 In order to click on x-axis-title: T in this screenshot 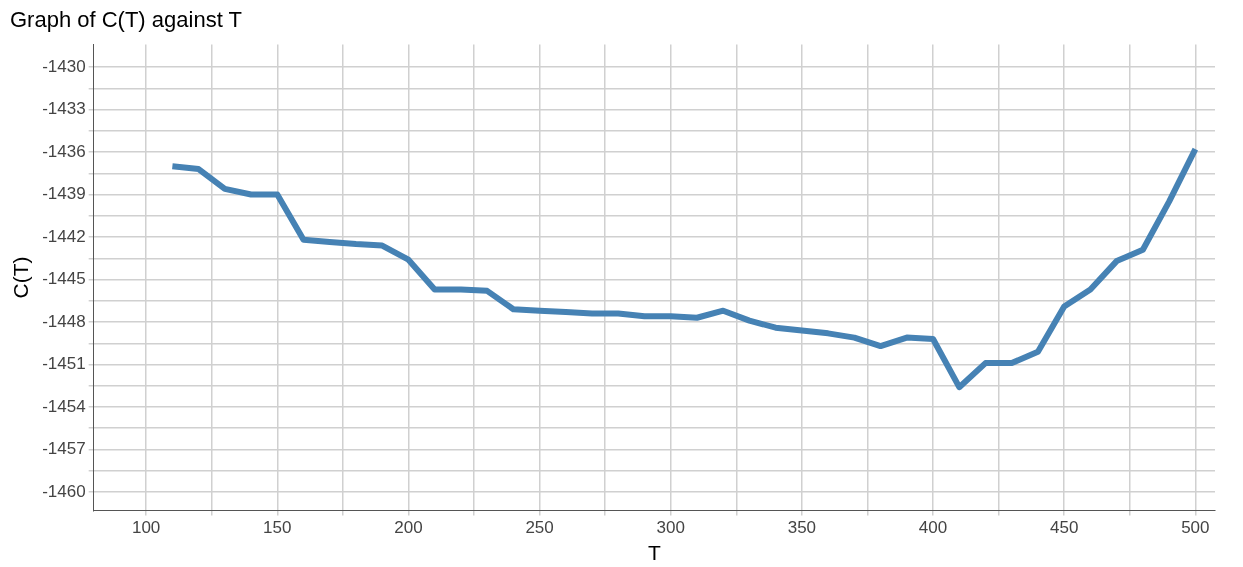, I will do `click(654, 553)`.